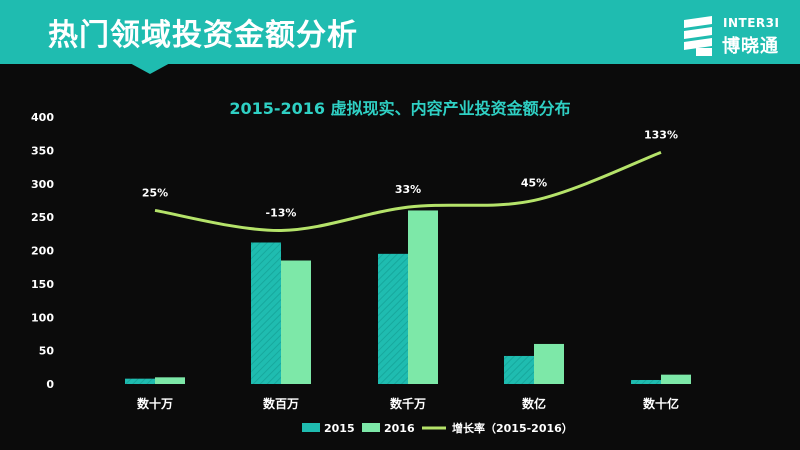  I want to click on x-category-label: 数十亿, so click(661, 403).